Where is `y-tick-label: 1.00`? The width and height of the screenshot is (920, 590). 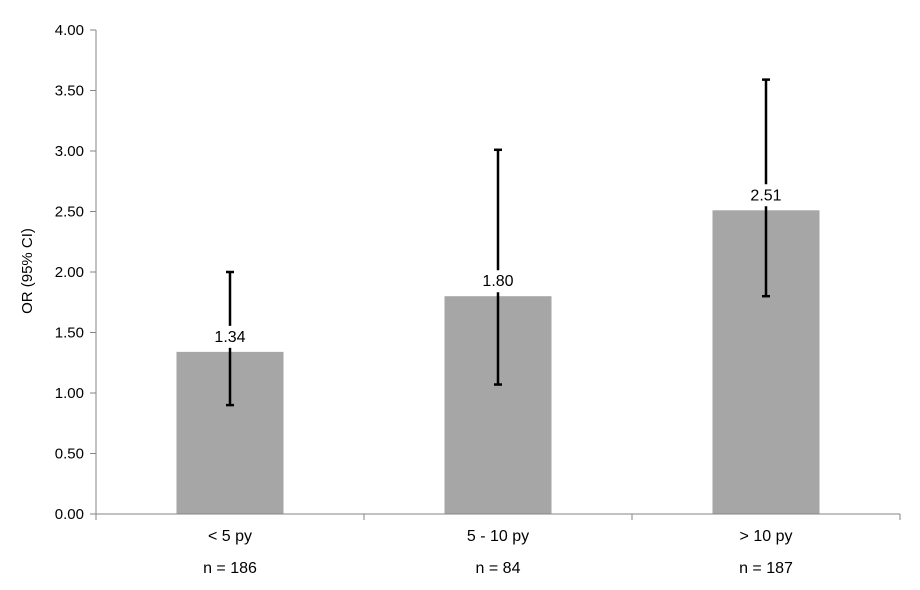
y-tick-label: 1.00 is located at coordinates (69, 393).